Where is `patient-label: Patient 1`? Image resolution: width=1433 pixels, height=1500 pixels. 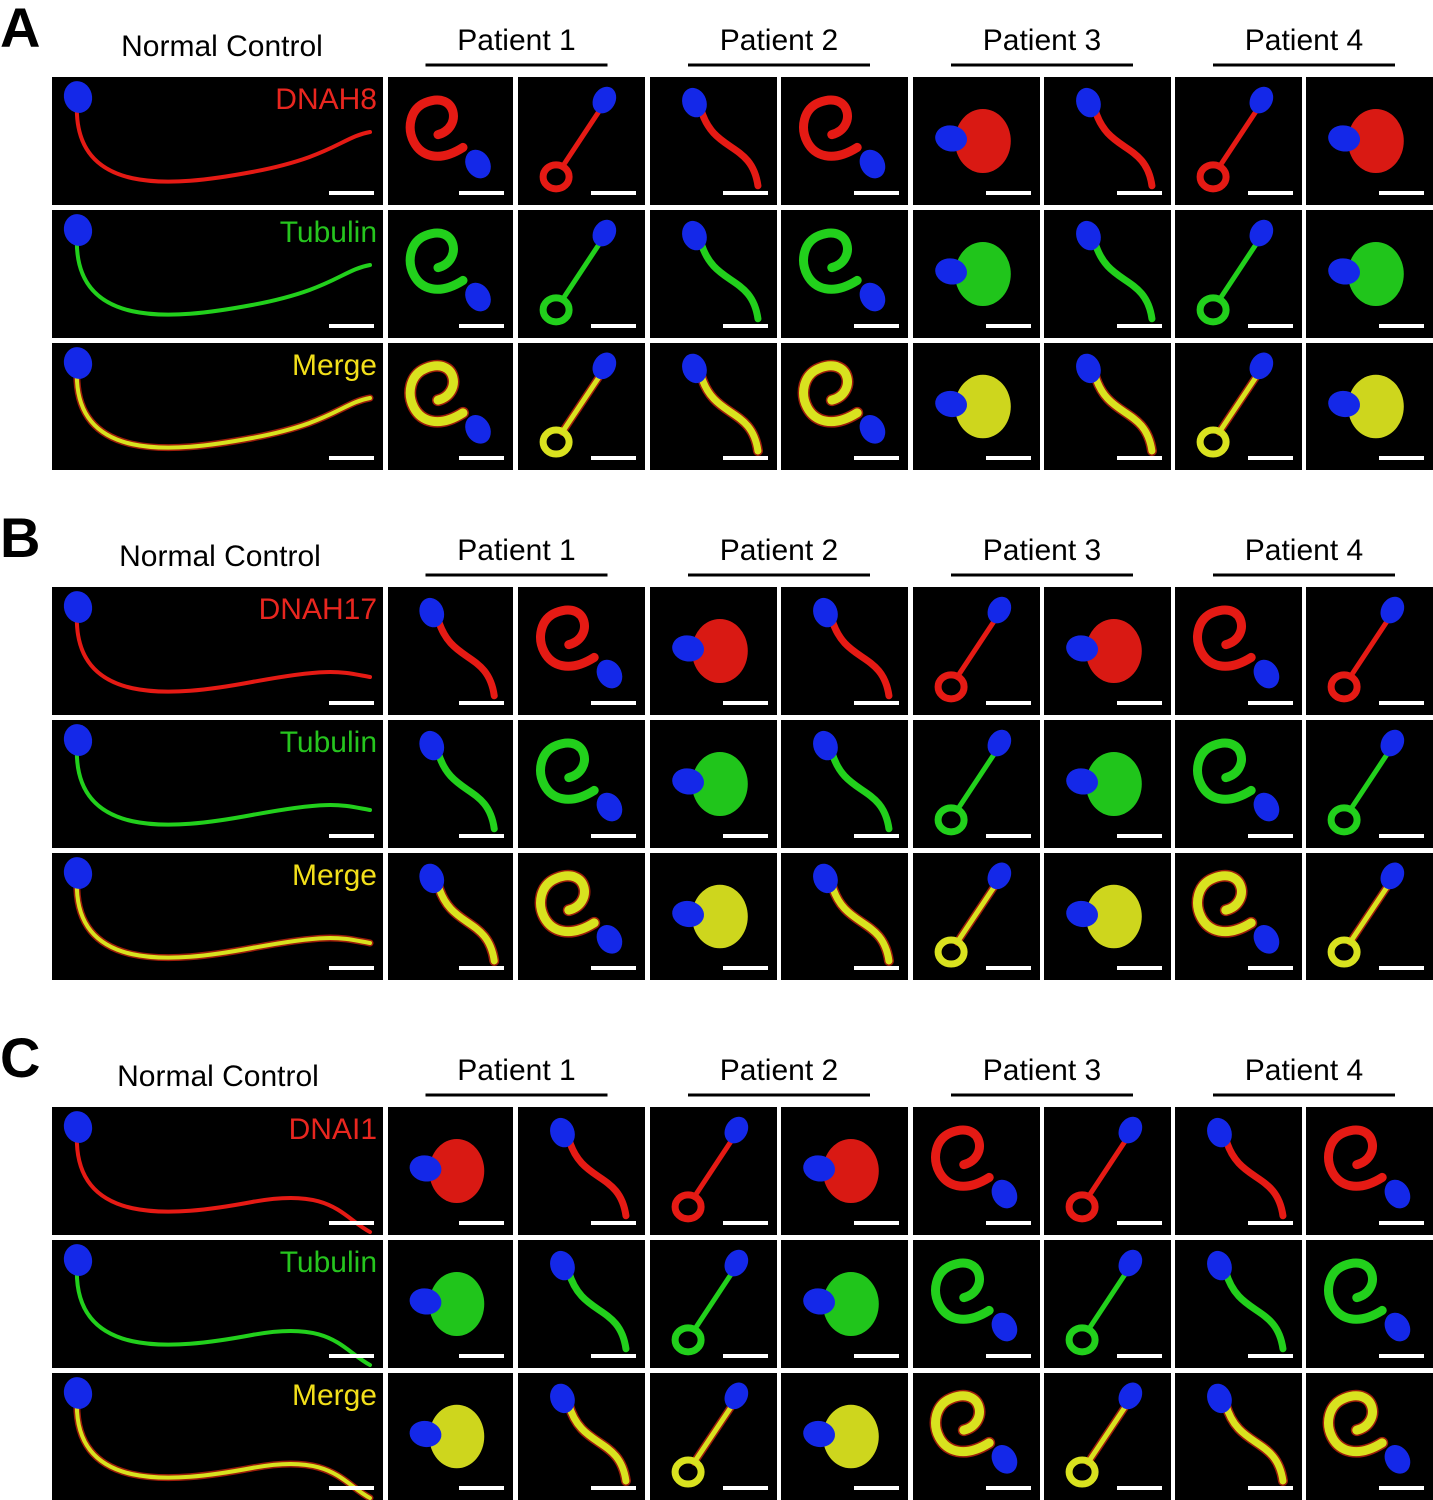
patient-label: Patient 1 is located at coordinates (516, 550).